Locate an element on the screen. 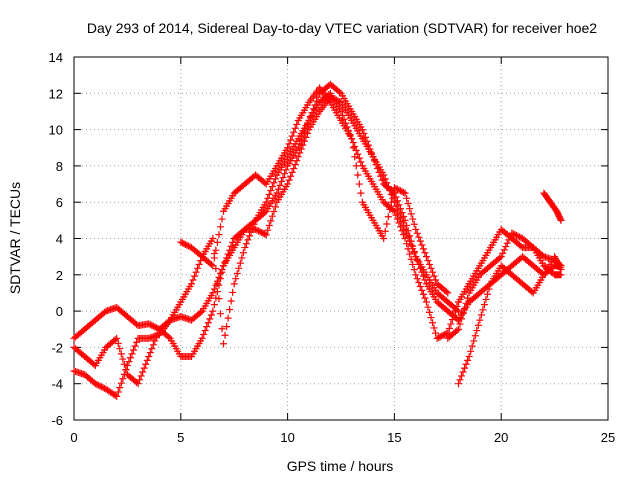 The height and width of the screenshot is (480, 640). x-tick-labels: 0 5 10 15 20 25 is located at coordinates (342, 437).